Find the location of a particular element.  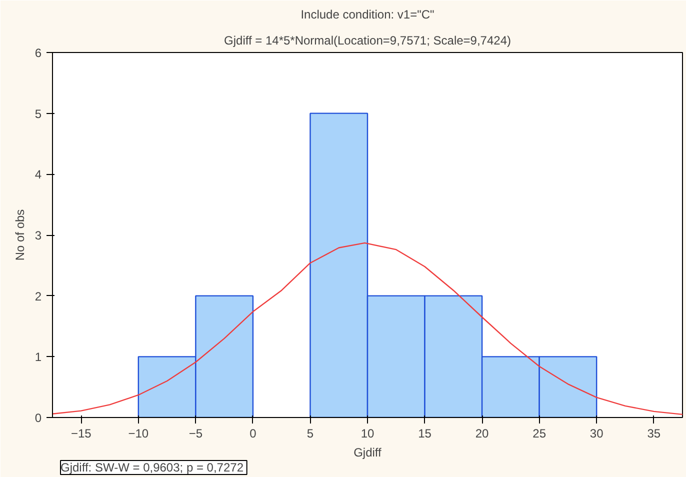

text: Gjdiff: SW-W = 0,9603; p = 0,7272 is located at coordinates (152, 467).